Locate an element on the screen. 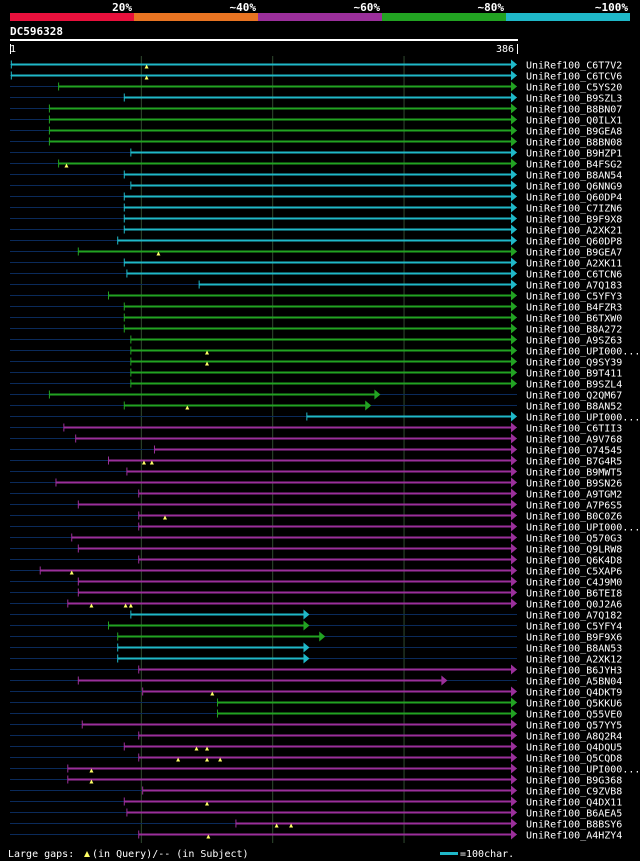 This screenshot has height=861, width=640. hit-label: UniRef100_Q4DKT9 is located at coordinates (574, 693).